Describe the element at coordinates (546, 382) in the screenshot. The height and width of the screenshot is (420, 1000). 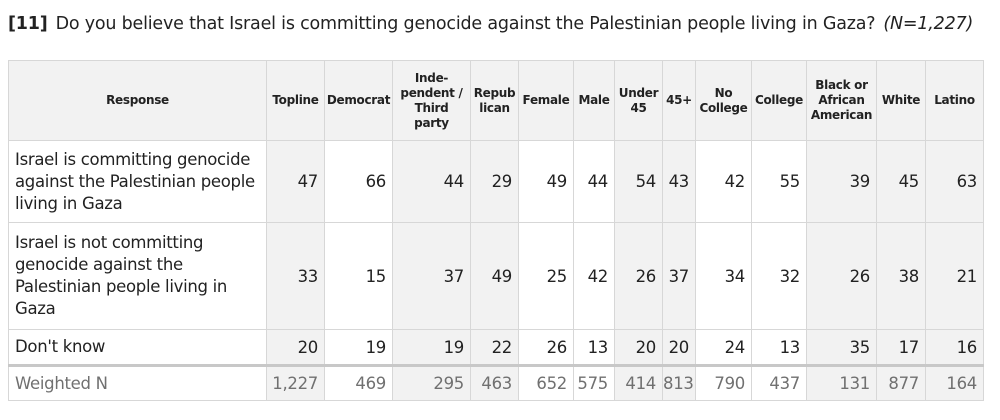
I see `weighted-n-value: 652` at that location.